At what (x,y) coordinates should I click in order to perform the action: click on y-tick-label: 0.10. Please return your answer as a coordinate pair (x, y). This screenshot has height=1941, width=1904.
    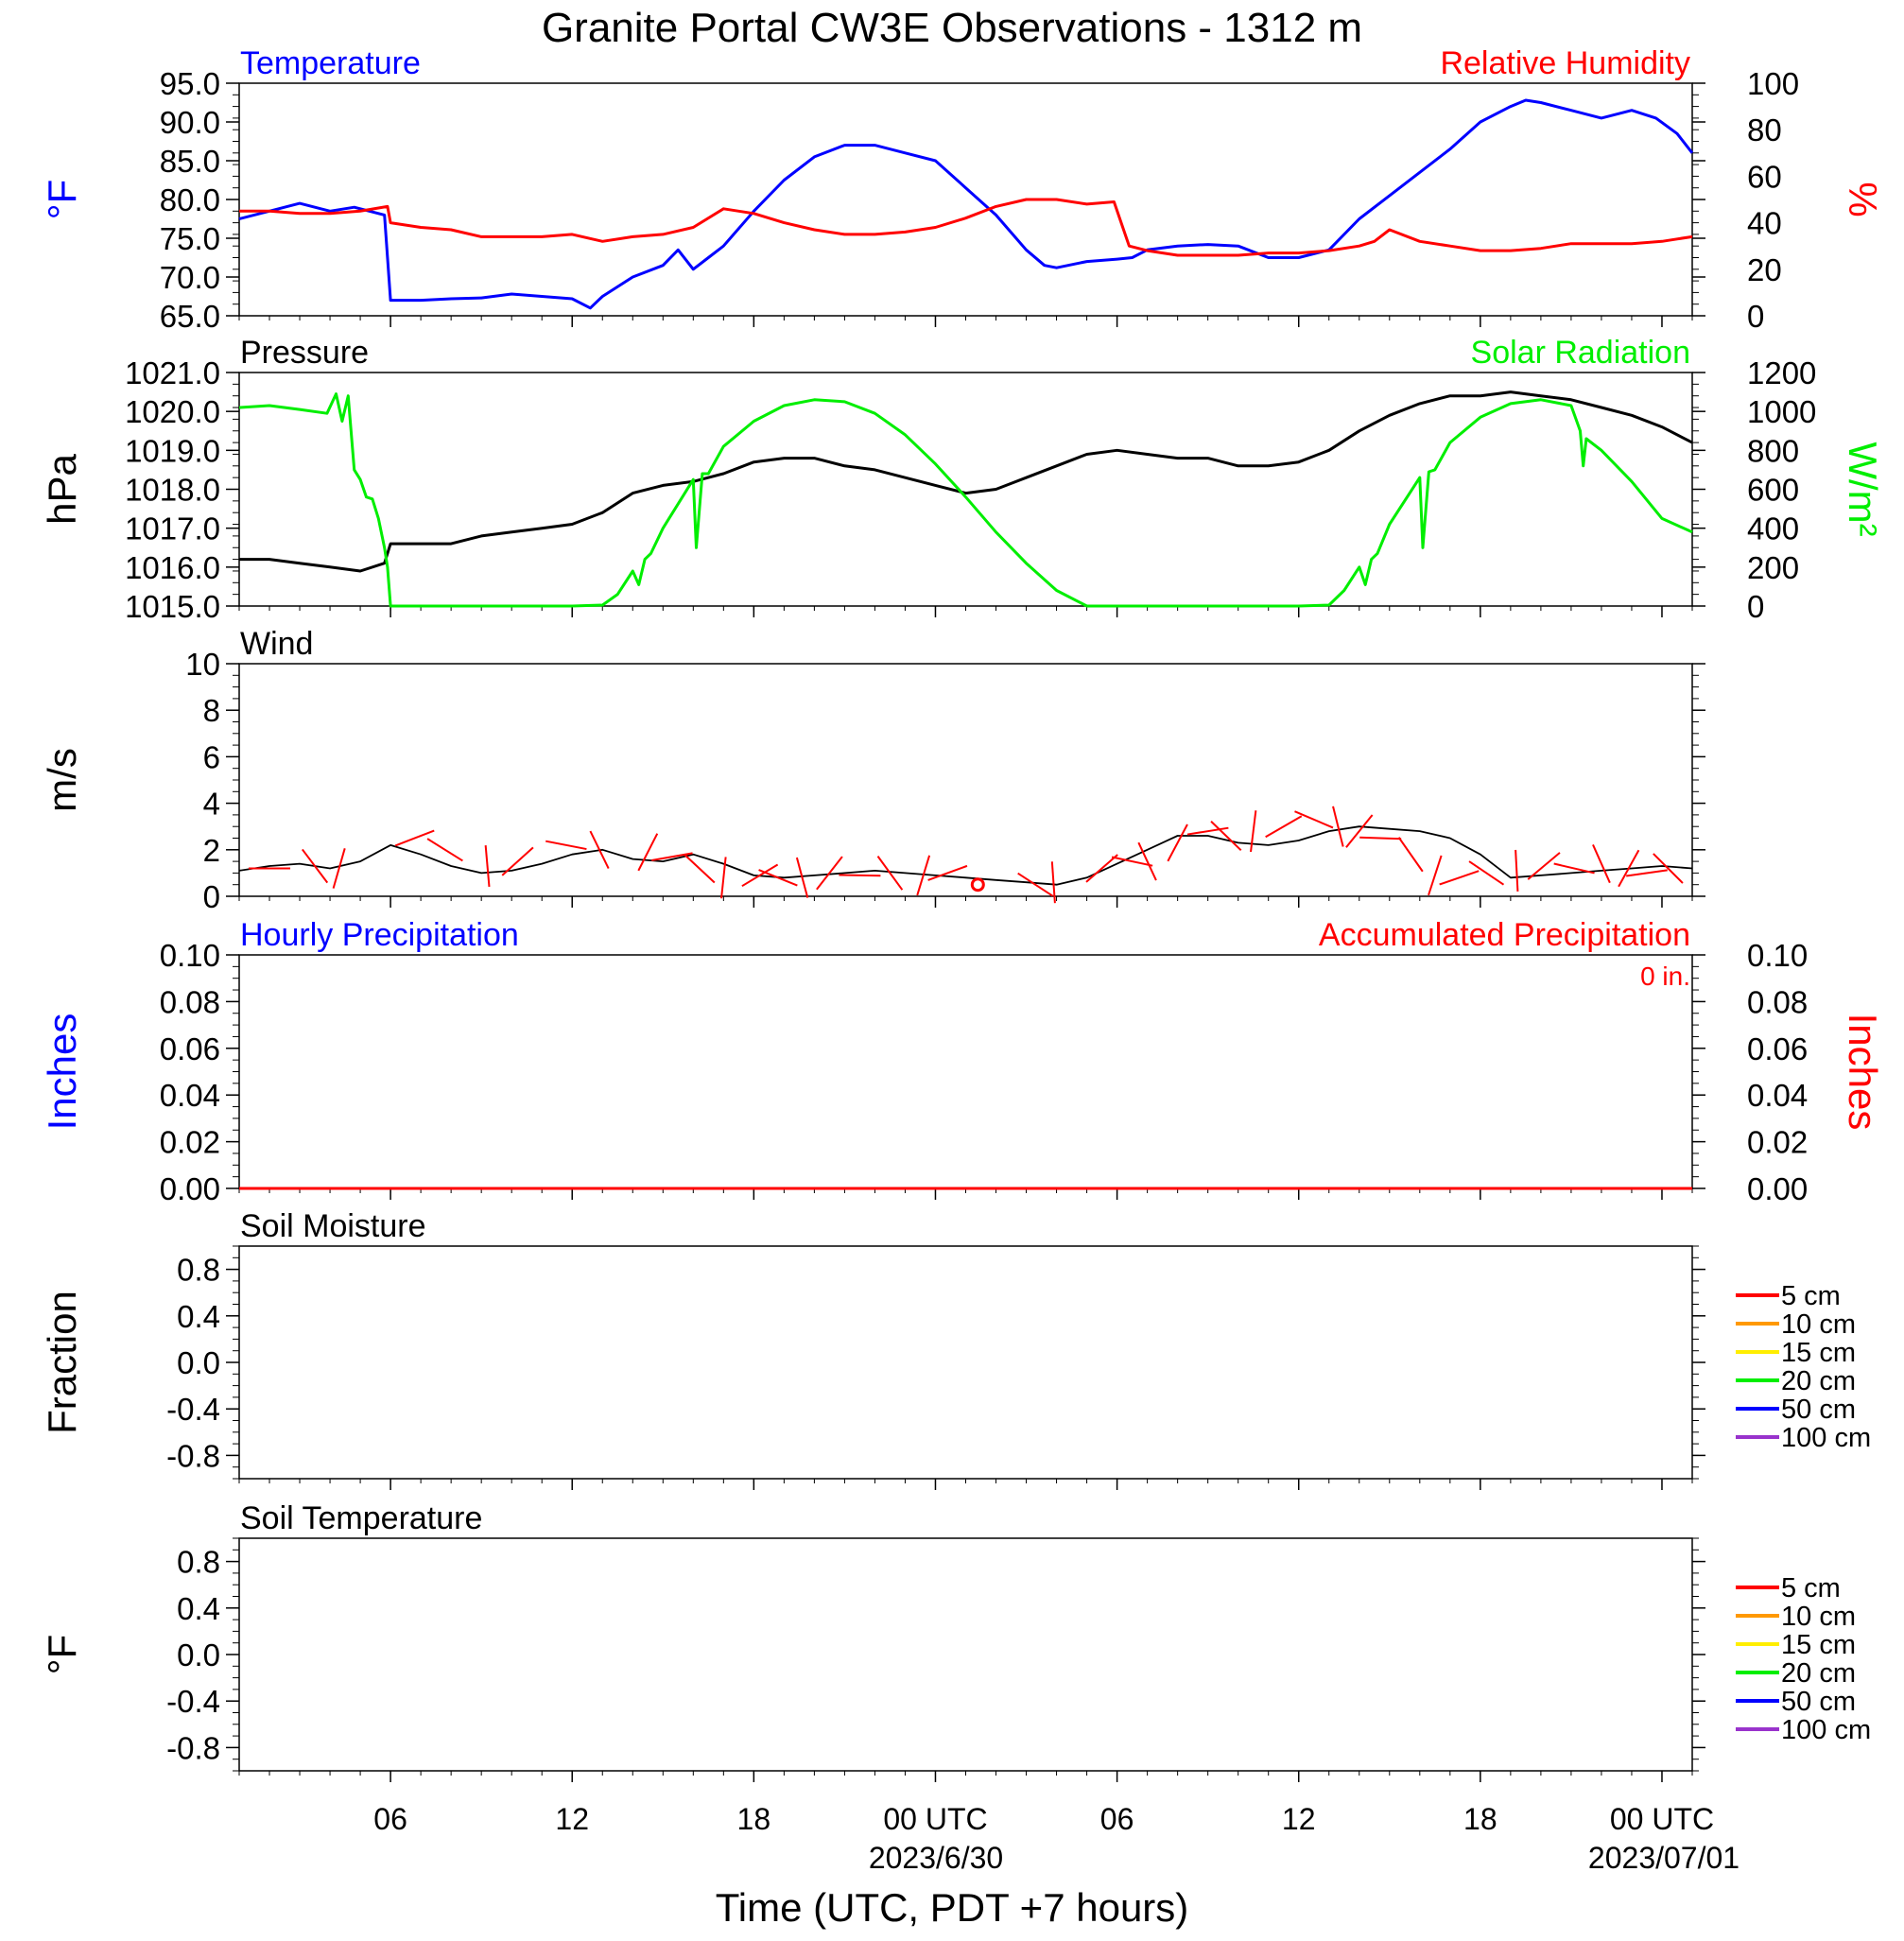
    Looking at the image, I should click on (190, 956).